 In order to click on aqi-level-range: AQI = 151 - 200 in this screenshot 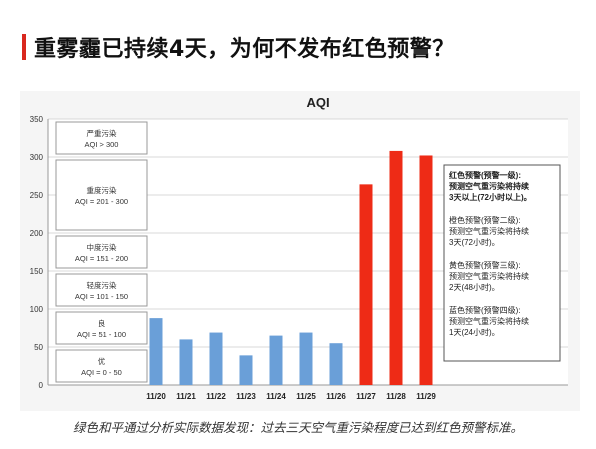, I will do `click(101, 258)`.